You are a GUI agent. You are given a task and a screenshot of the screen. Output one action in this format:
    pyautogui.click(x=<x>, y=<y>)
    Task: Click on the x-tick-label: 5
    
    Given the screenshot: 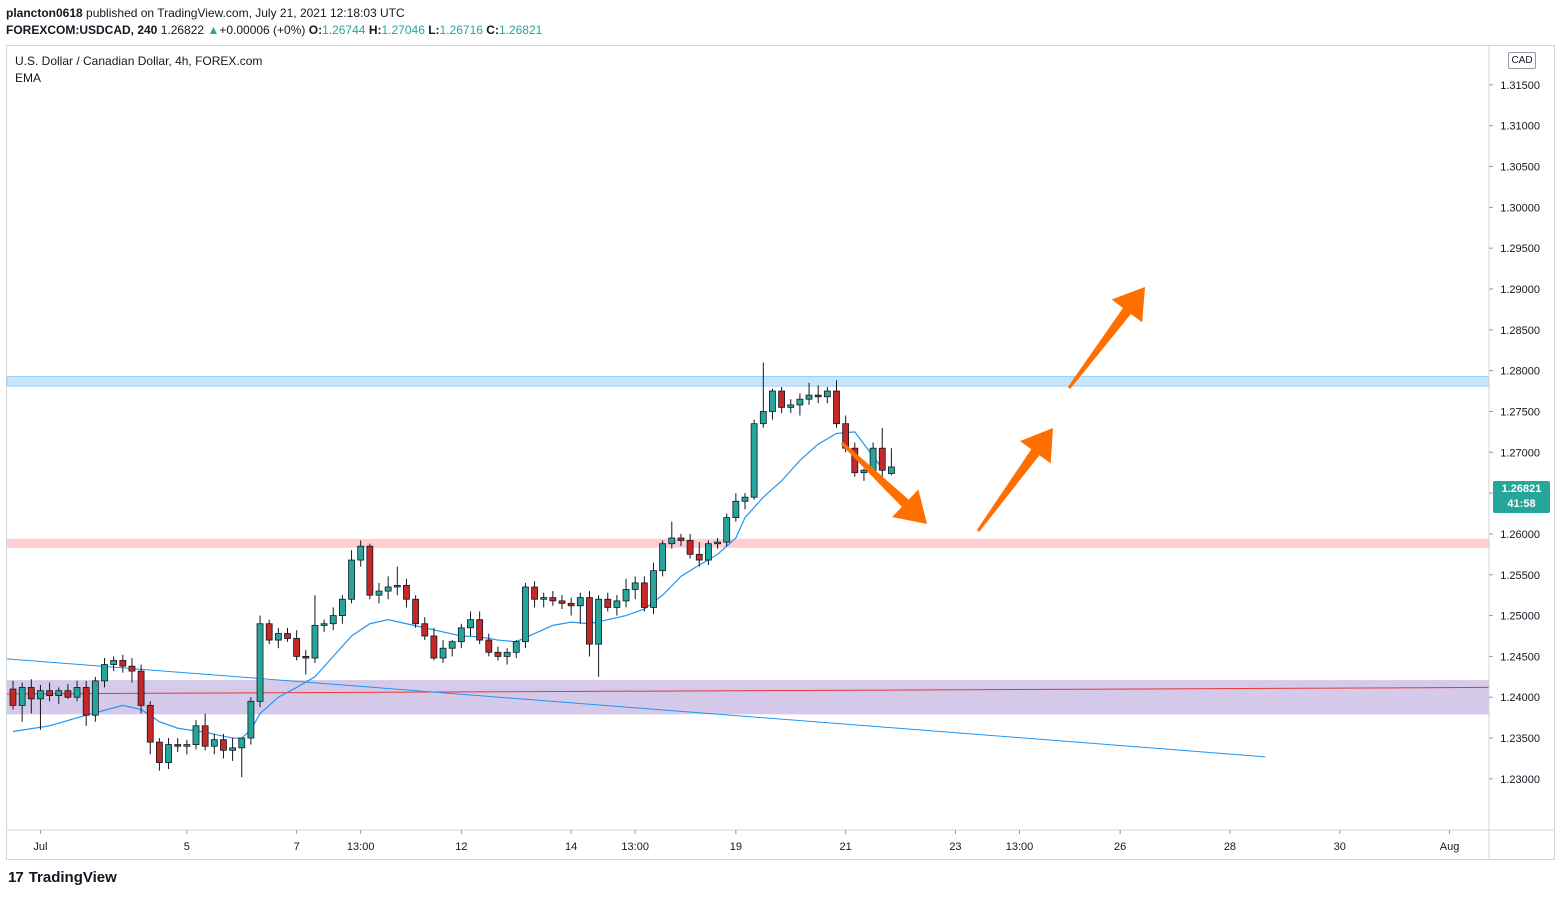 What is the action you would take?
    pyautogui.click(x=187, y=847)
    